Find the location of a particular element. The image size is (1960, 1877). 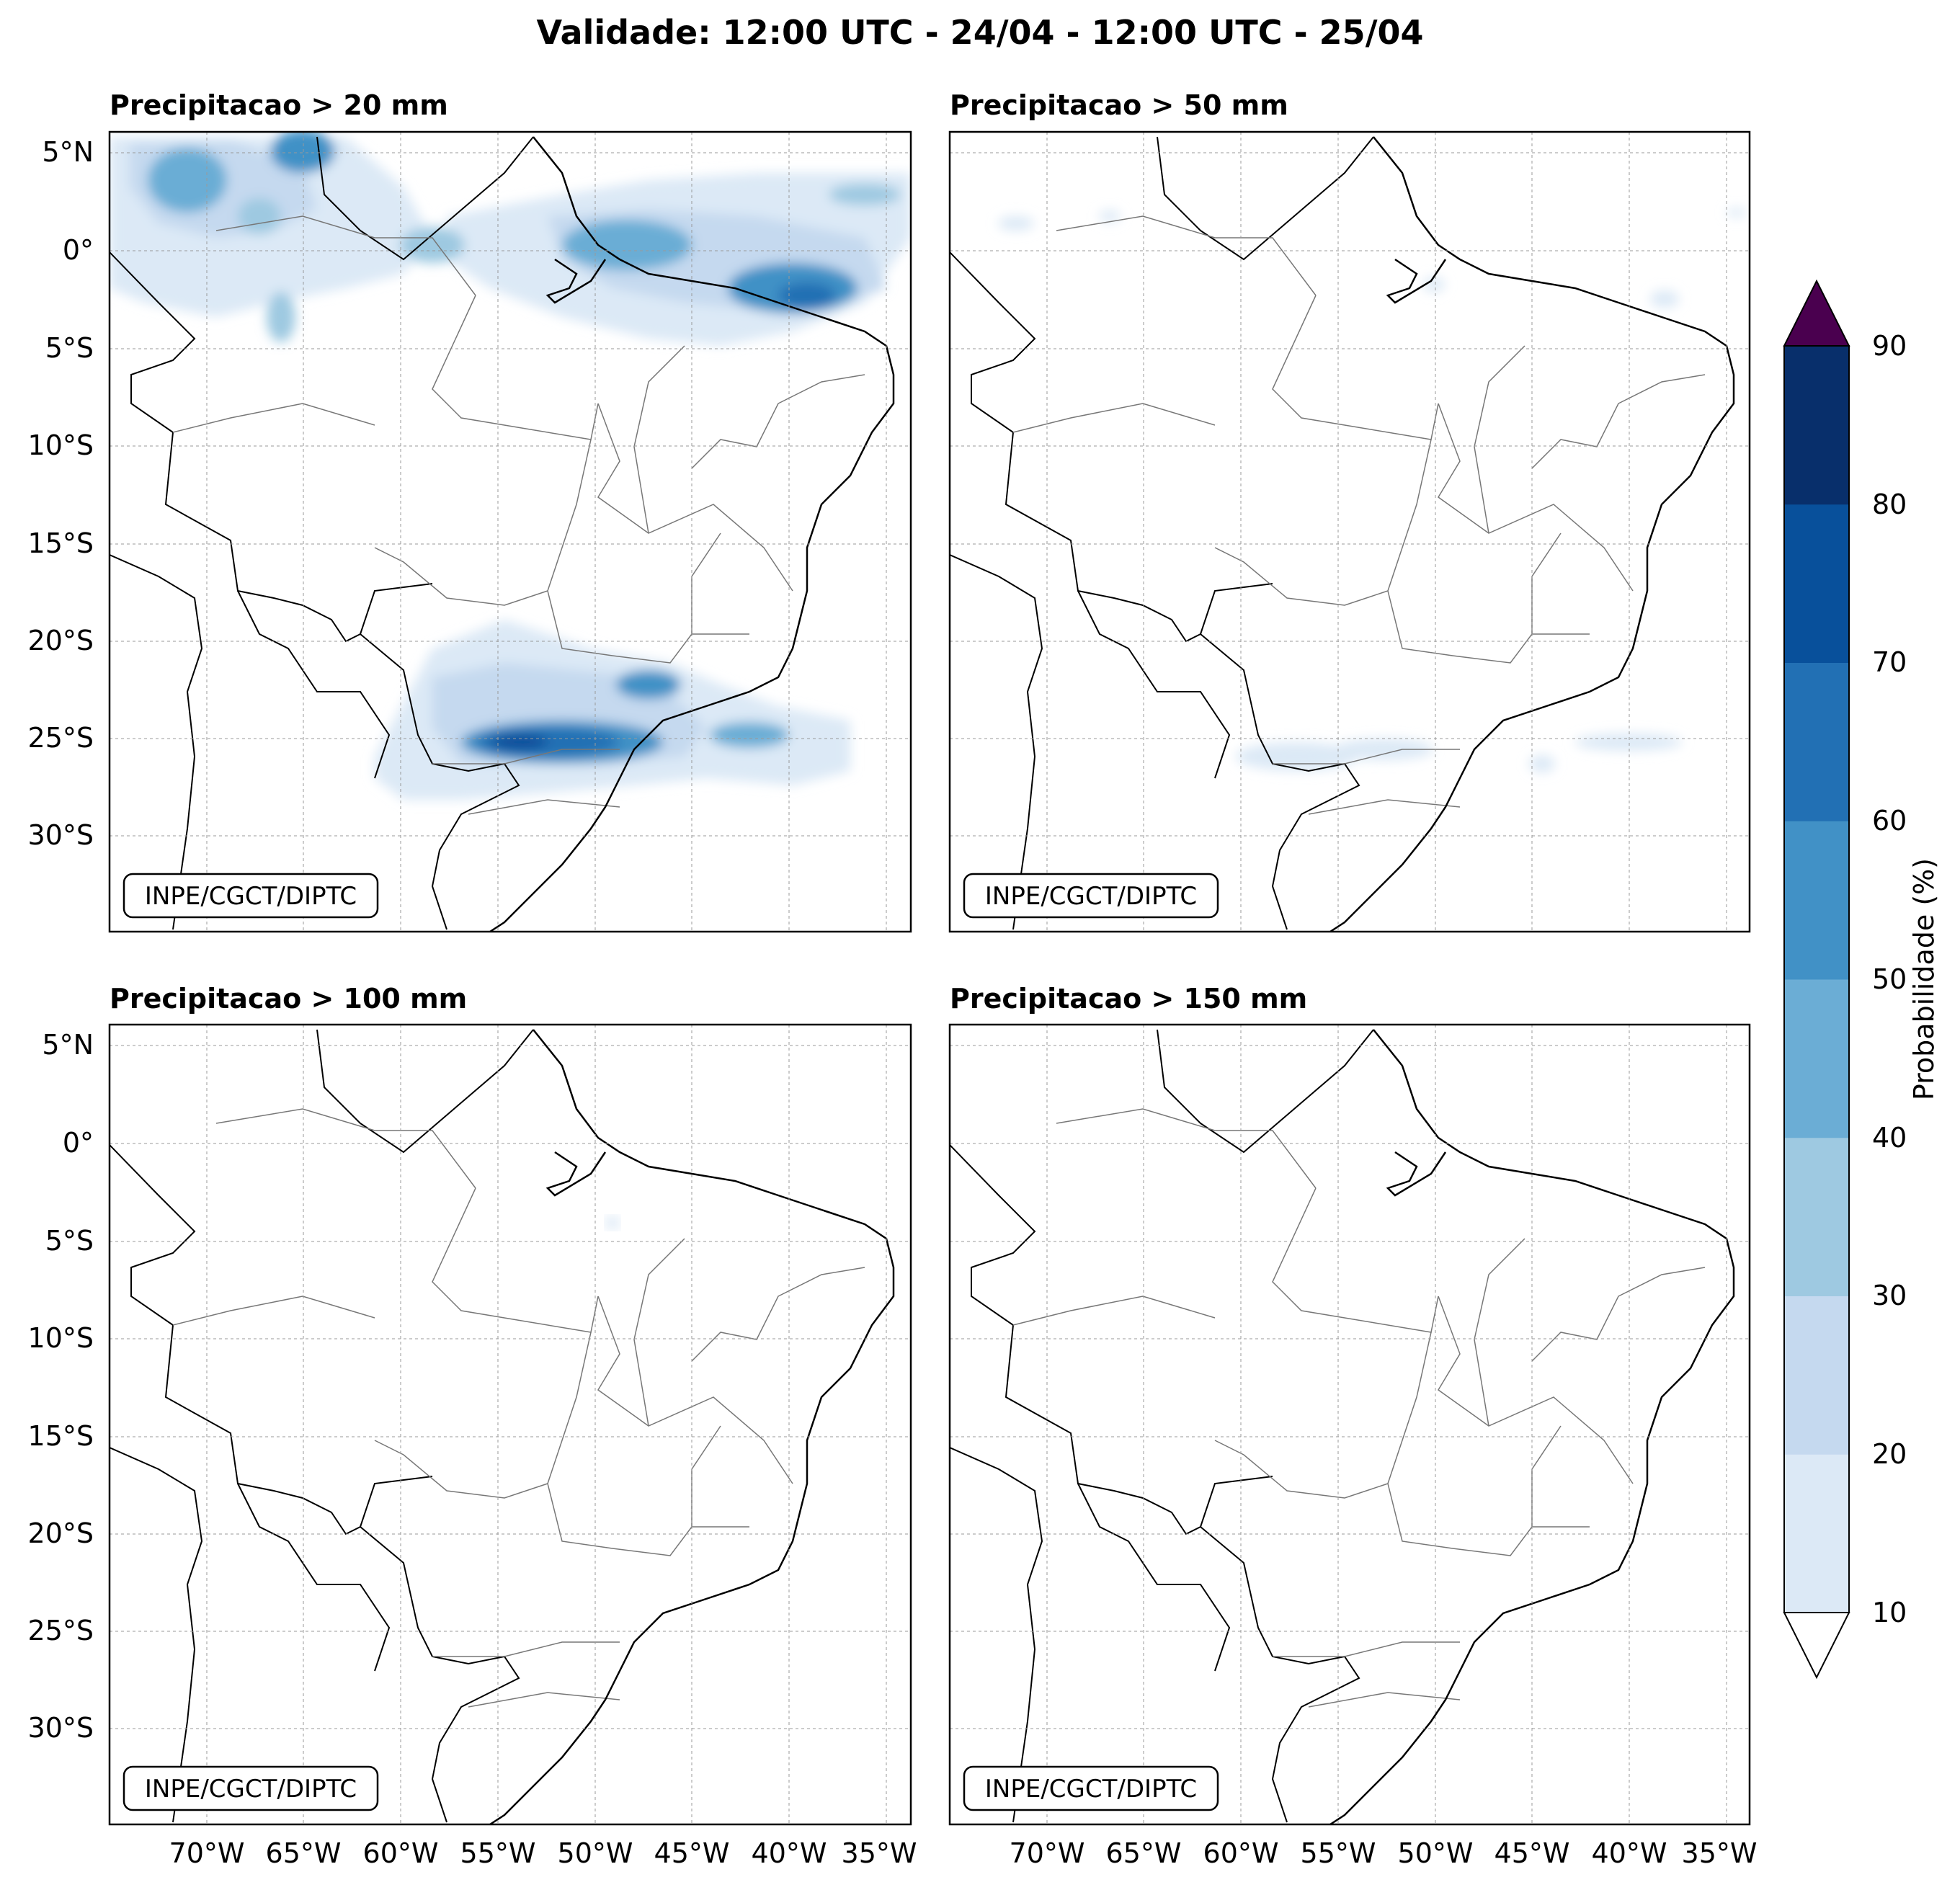

credit-box-150mm: INPE/CGCT/DIPTC is located at coordinates (1091, 1788).